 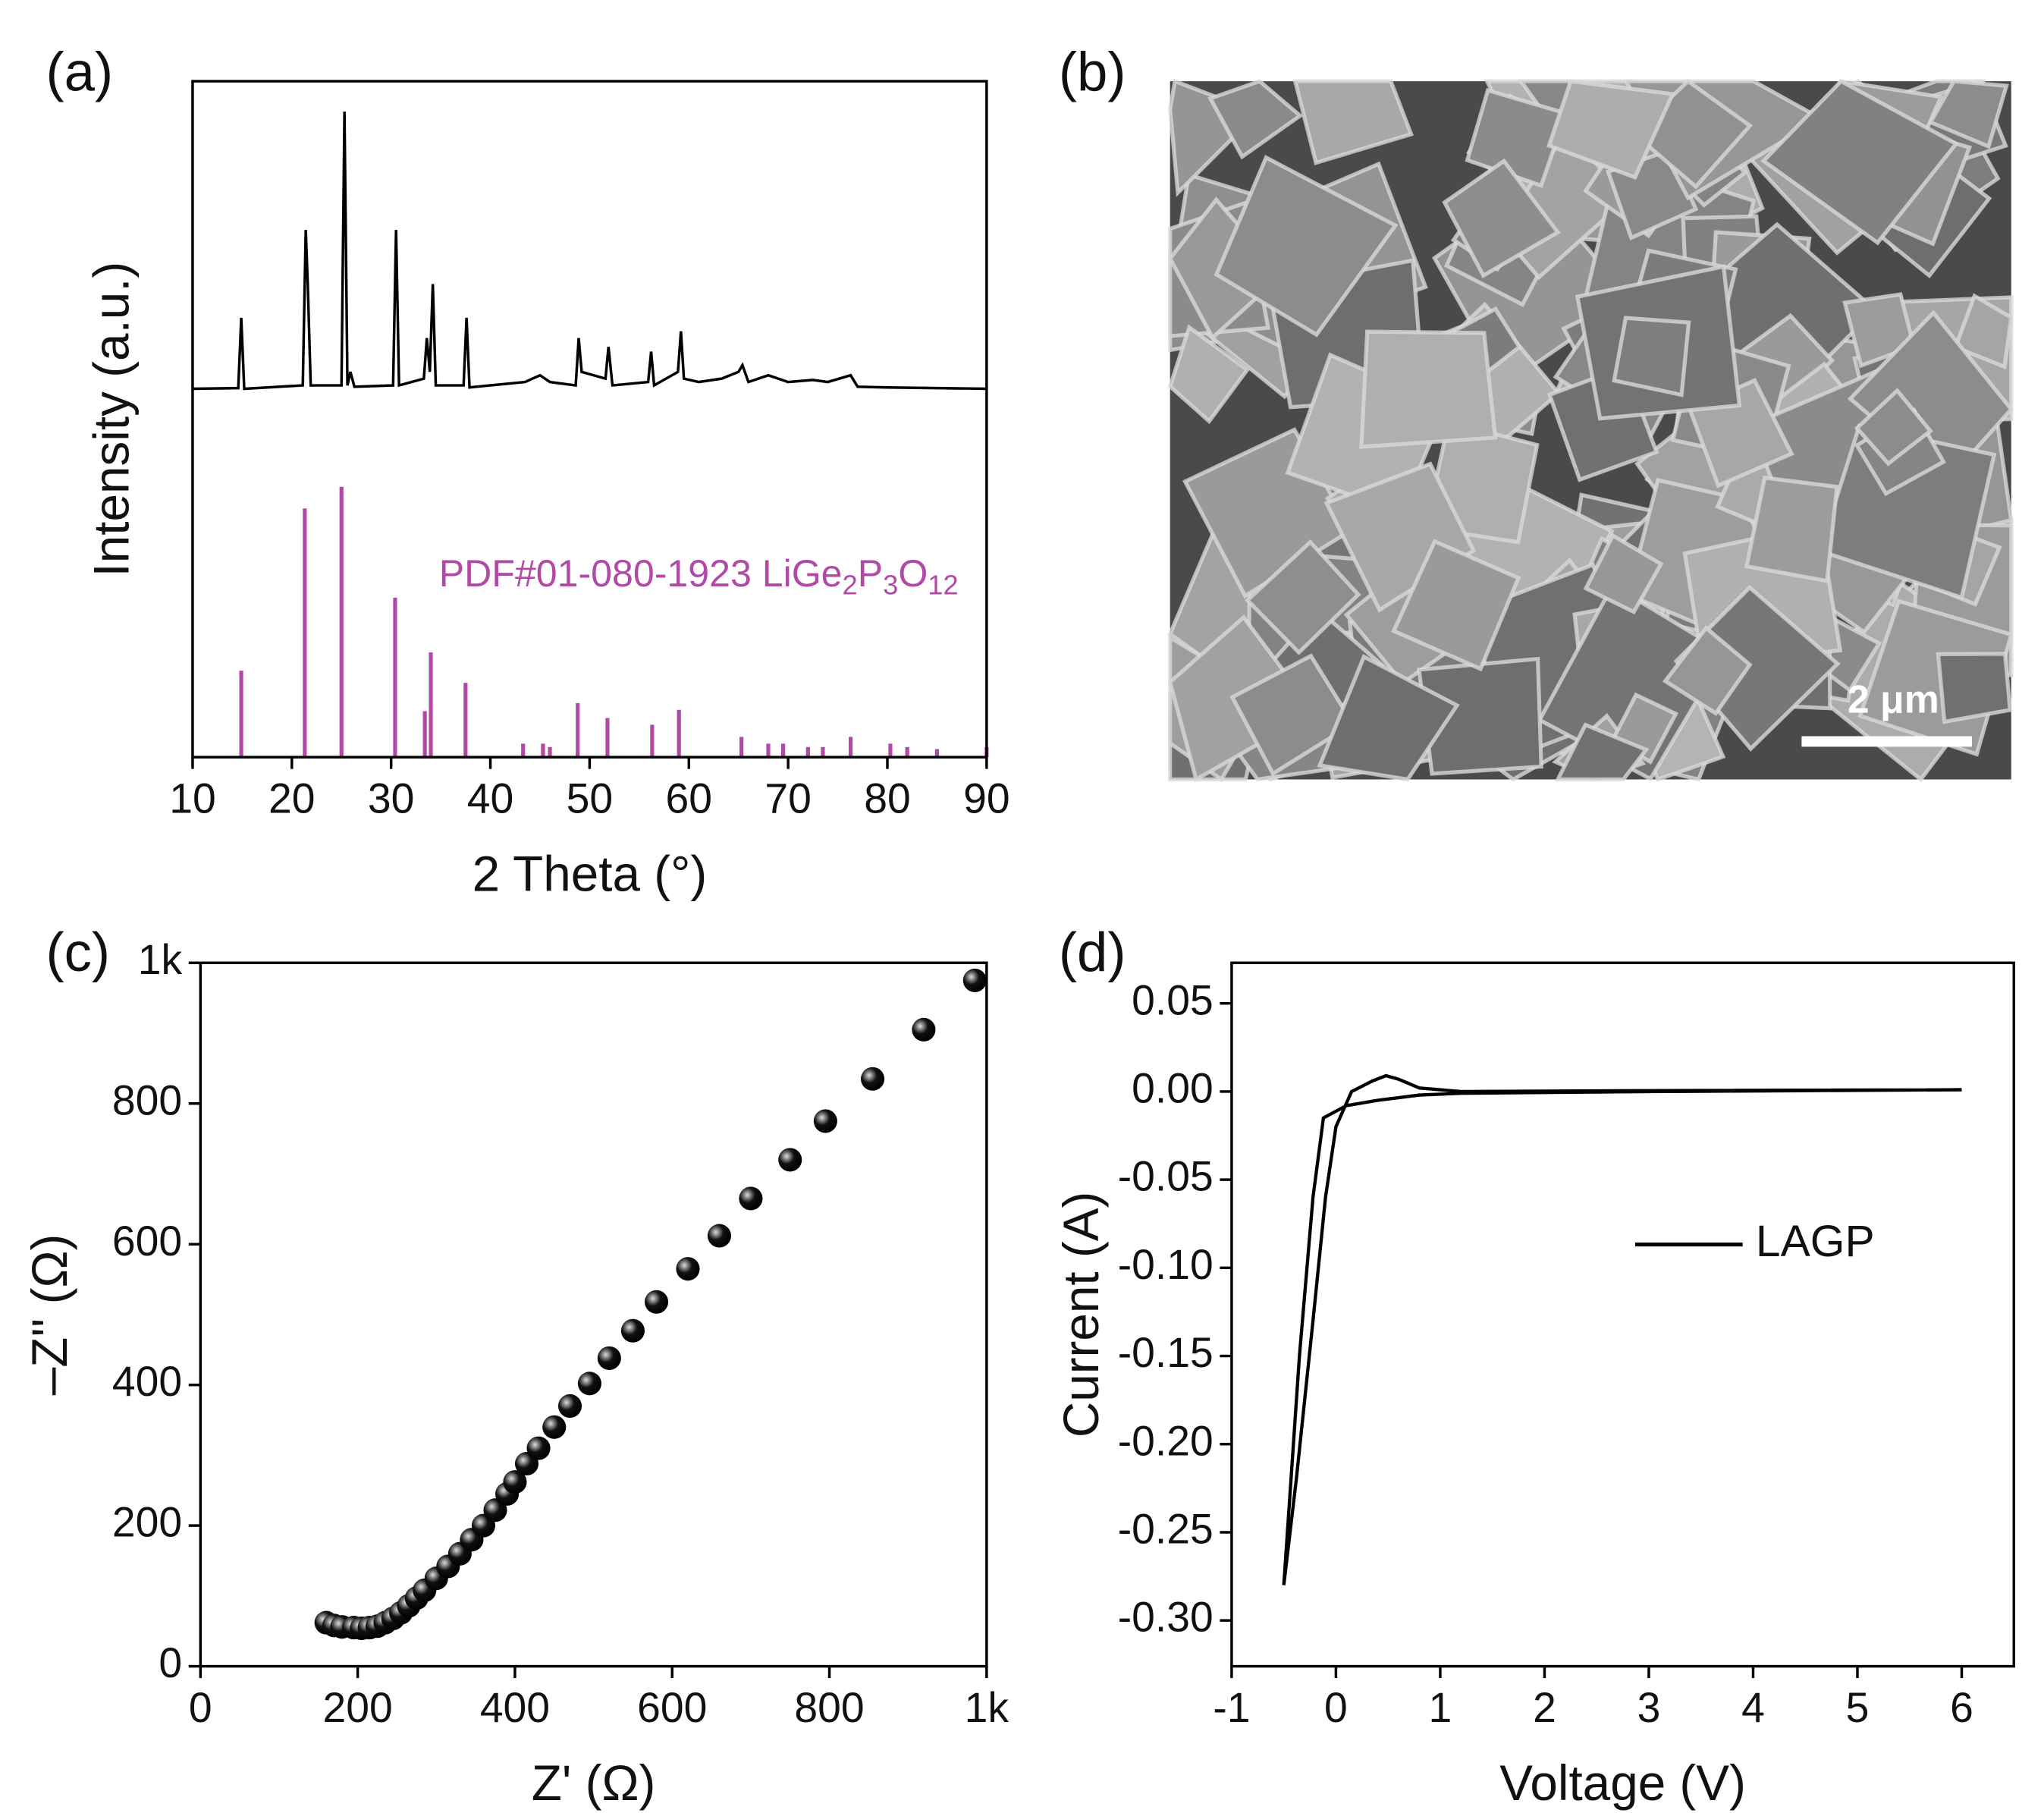 I want to click on x-axis-label: Voltage (V), so click(x=1622, y=1783).